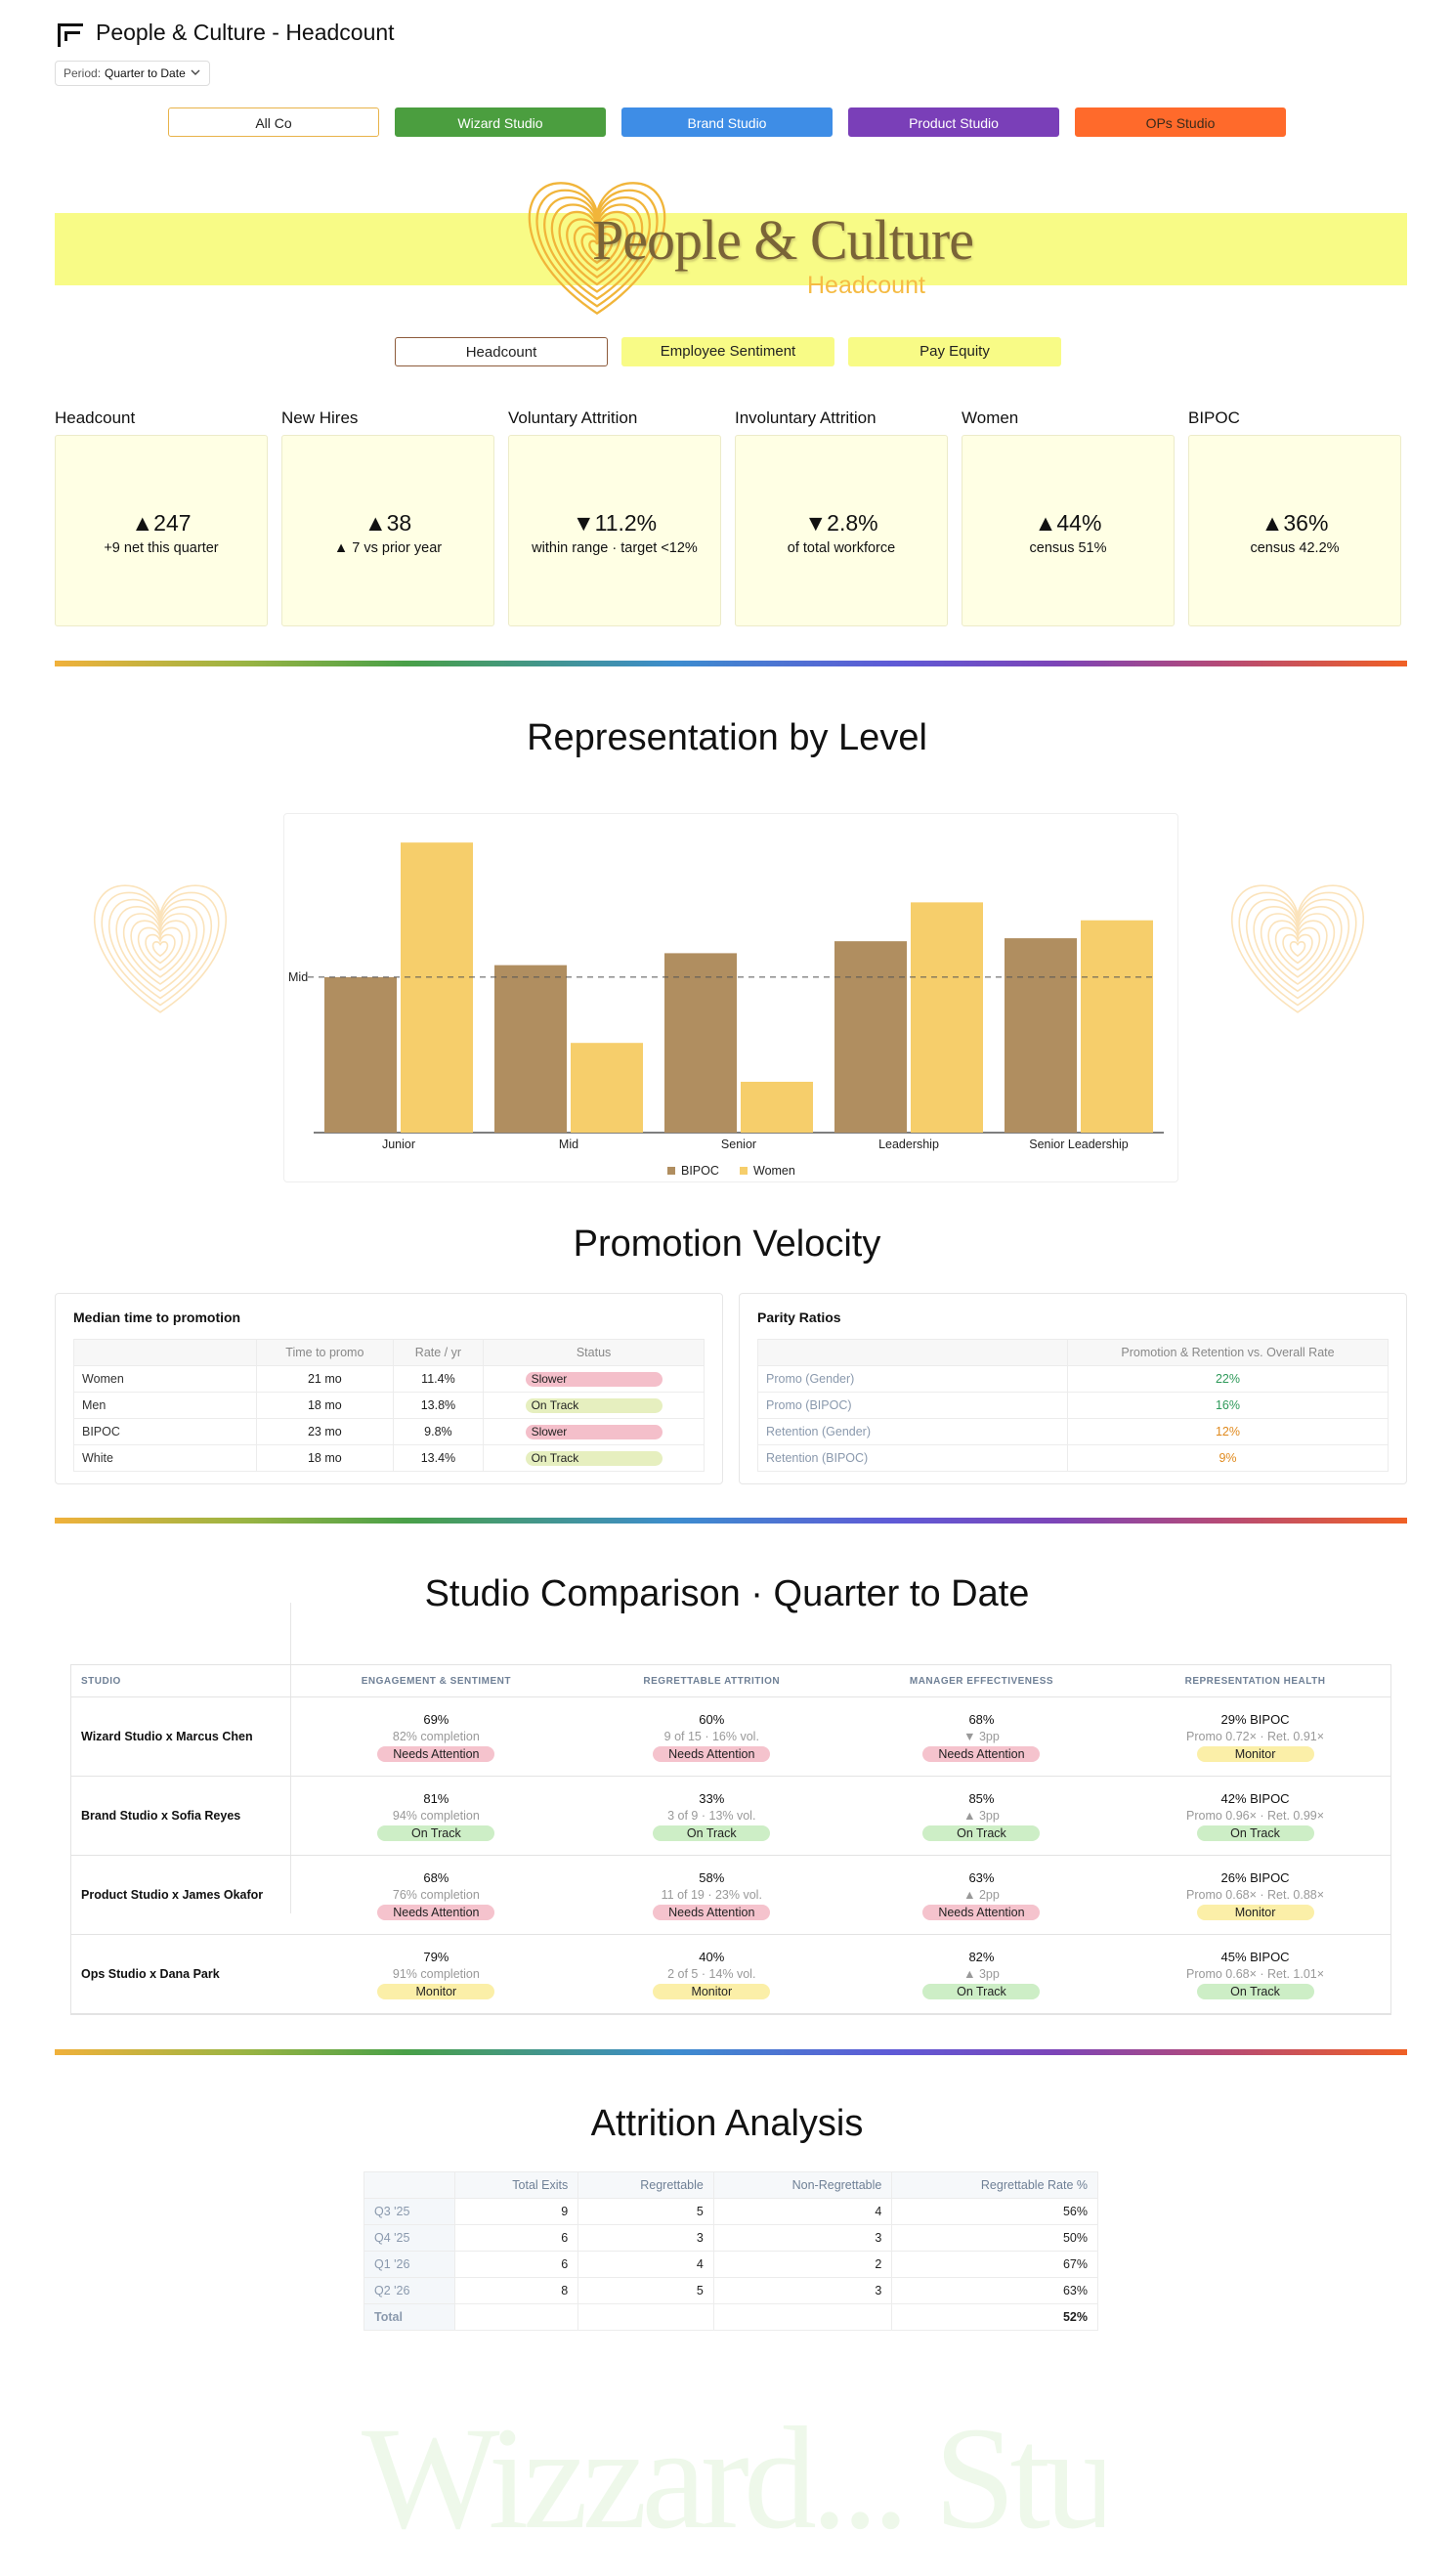 The height and width of the screenshot is (2576, 1454). I want to click on kpi-label: Headcount, so click(95, 418).